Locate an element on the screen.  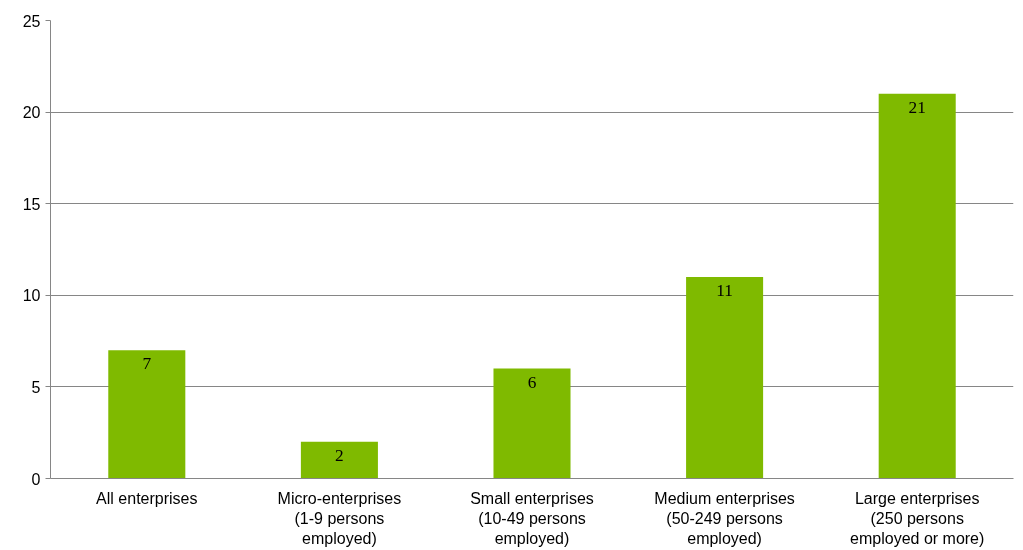
data-label: 11 is located at coordinates (724, 290).